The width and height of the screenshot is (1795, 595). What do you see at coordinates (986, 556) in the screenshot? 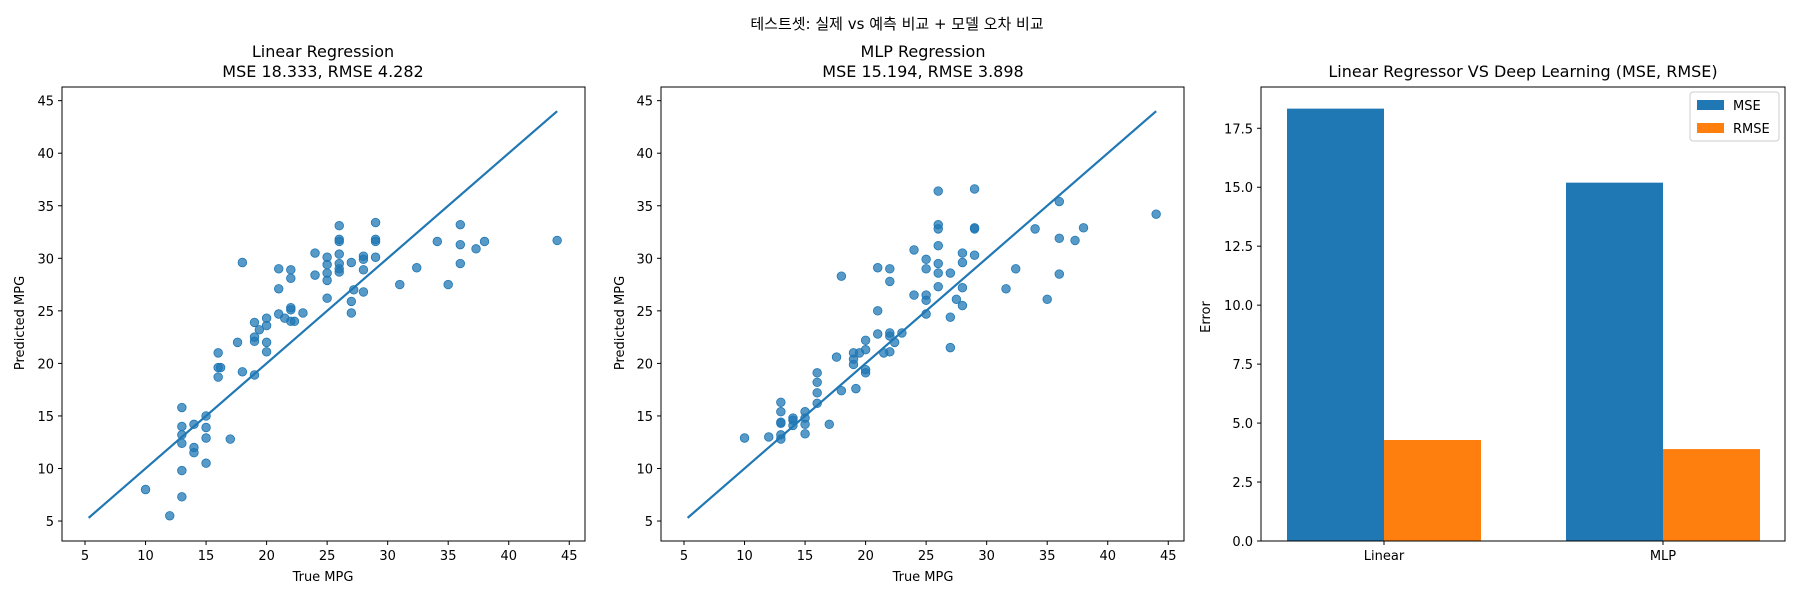
I see `x-tick-label: 30` at bounding box center [986, 556].